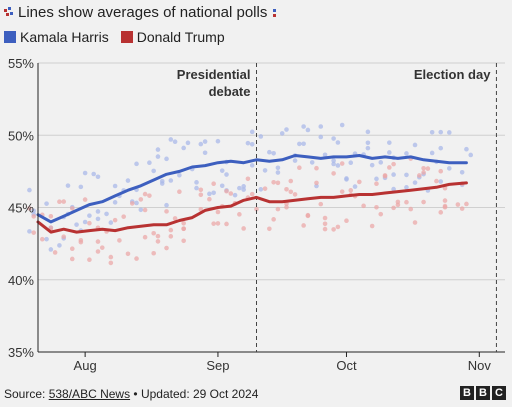 The image size is (512, 407). Describe the element at coordinates (21, 135) in the screenshot. I see `y-tick-label: 50%` at that location.